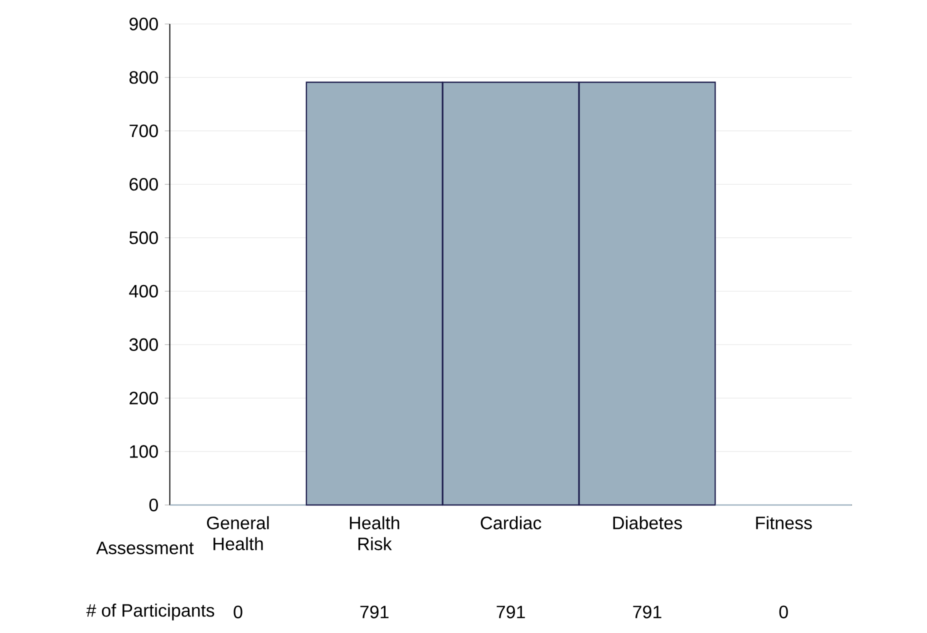 This screenshot has width=927, height=633. What do you see at coordinates (143, 77) in the screenshot?
I see `y-tick-label: 800` at bounding box center [143, 77].